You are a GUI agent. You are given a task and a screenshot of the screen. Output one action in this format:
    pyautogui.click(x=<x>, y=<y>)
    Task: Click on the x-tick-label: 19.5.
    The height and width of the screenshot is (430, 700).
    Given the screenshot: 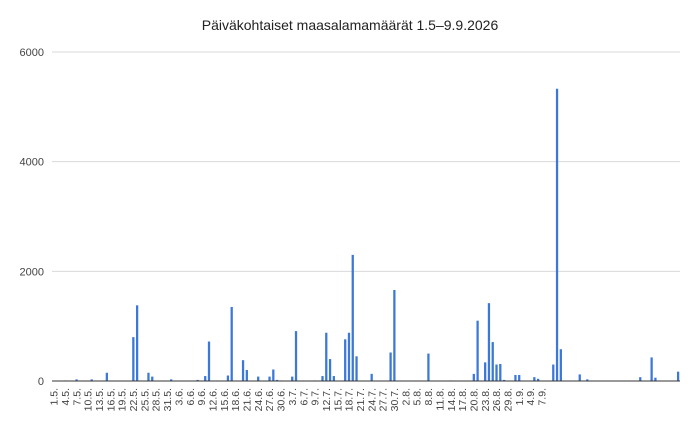 What is the action you would take?
    pyautogui.click(x=123, y=399)
    